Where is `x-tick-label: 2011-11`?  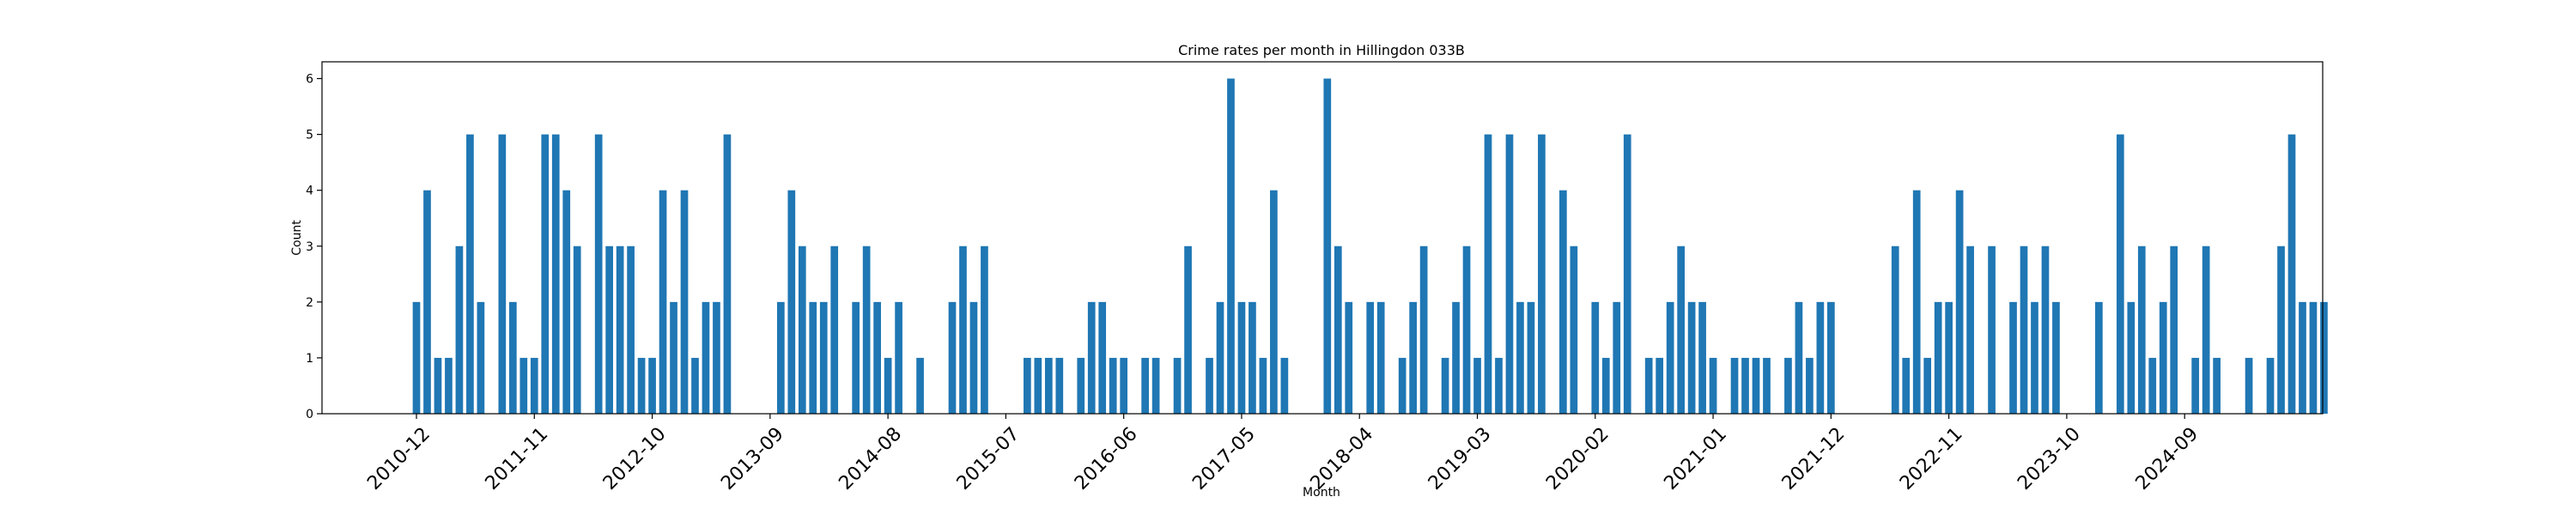
x-tick-label: 2011-11 is located at coordinates (517, 458).